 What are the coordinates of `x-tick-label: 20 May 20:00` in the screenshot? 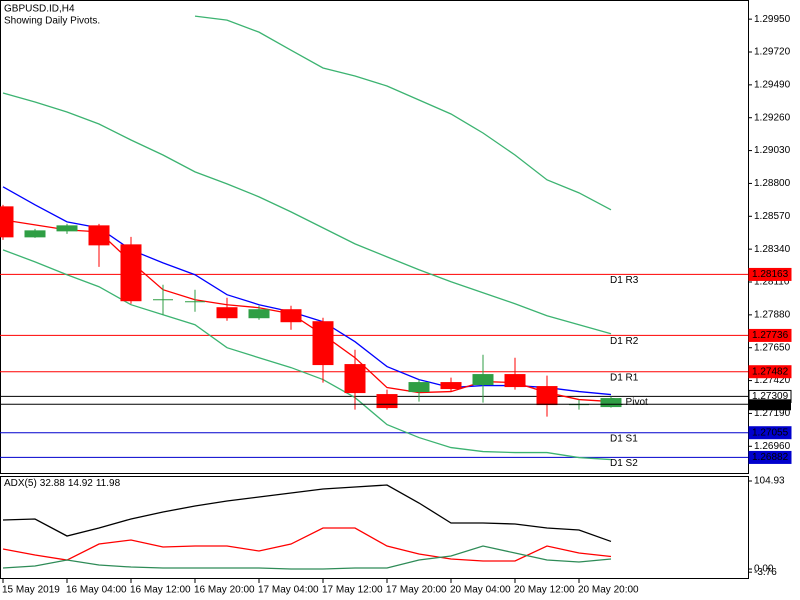 It's located at (608, 590).